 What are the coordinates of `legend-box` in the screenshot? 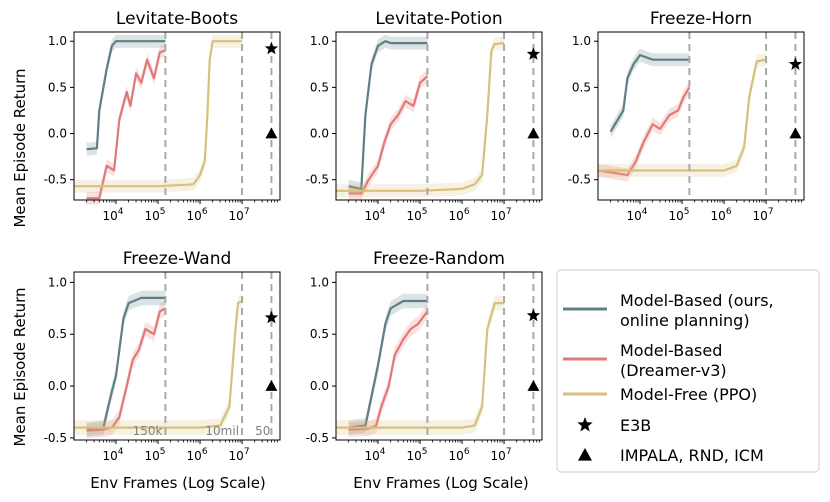 It's located at (688, 371).